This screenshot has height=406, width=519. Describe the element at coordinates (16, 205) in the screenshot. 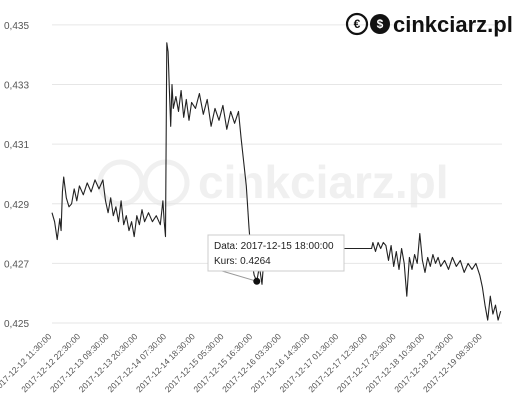

I see `y-tick-label: 0,429` at that location.